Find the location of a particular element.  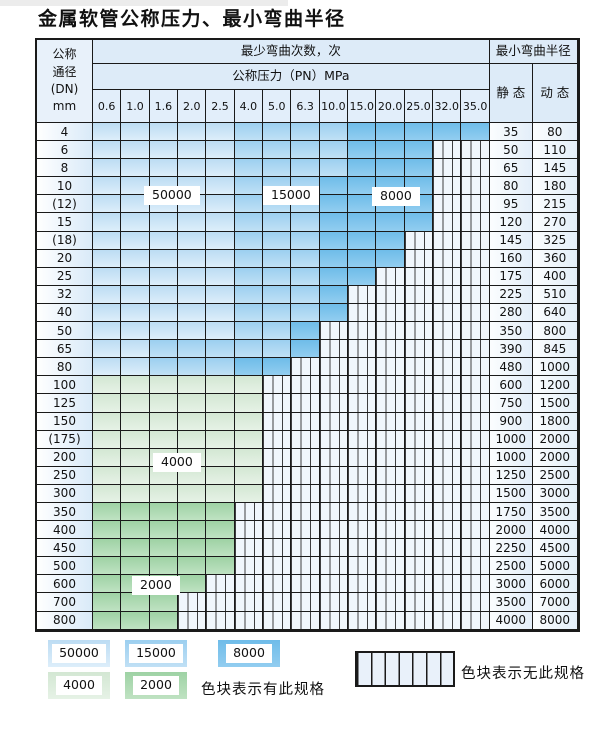

dynamic-radius-cell: 4000 is located at coordinates (555, 530).